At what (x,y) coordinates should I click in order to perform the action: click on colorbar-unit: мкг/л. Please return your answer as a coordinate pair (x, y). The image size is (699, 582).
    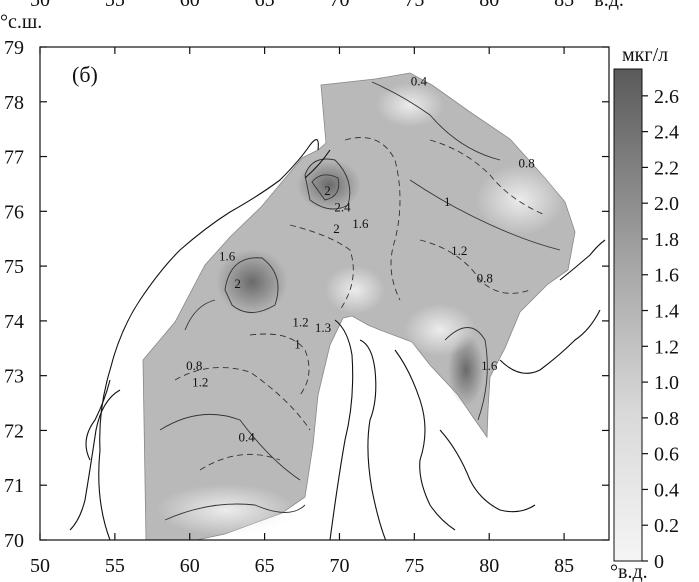
    Looking at the image, I should click on (645, 55).